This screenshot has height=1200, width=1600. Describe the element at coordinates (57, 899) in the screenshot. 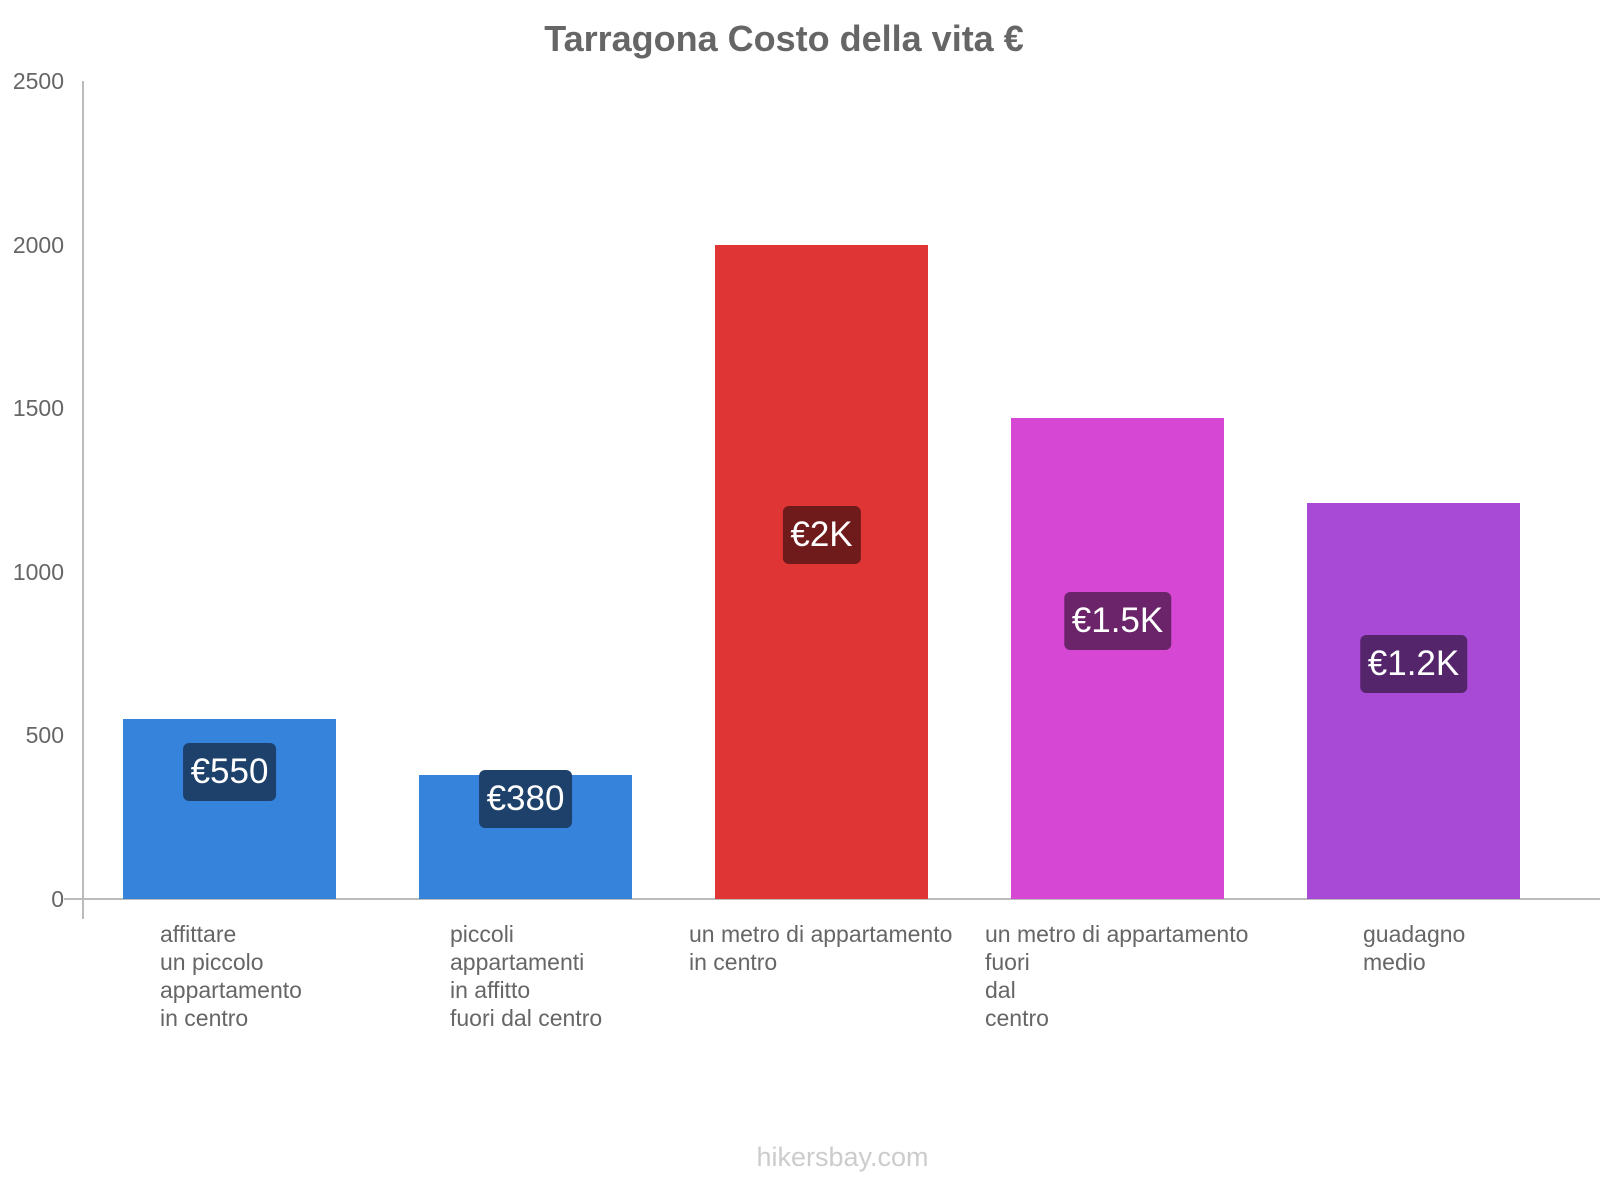

I see `y-tick-label: 0` at that location.